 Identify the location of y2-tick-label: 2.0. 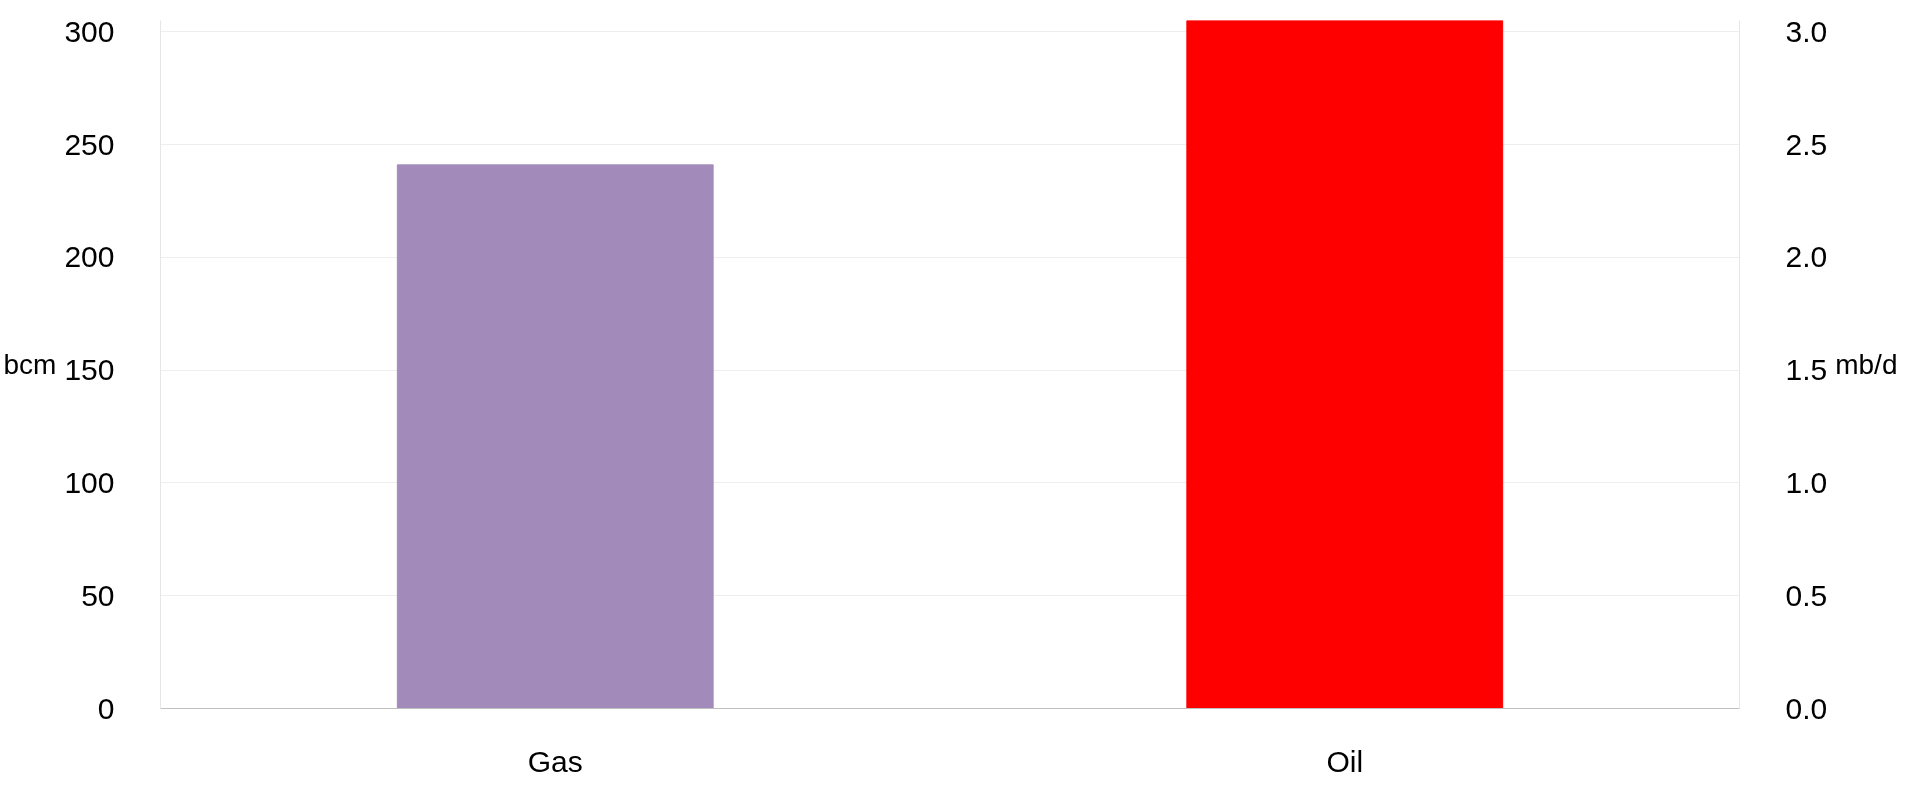
(1806, 257).